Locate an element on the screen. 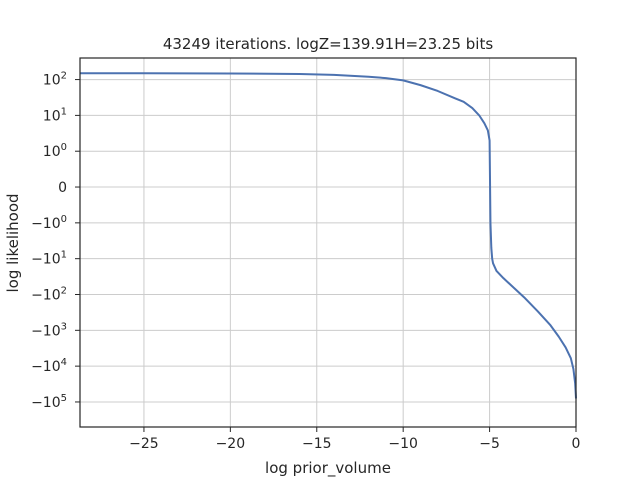 The width and height of the screenshot is (640, 480). x-tick-label: −25 is located at coordinates (144, 444).